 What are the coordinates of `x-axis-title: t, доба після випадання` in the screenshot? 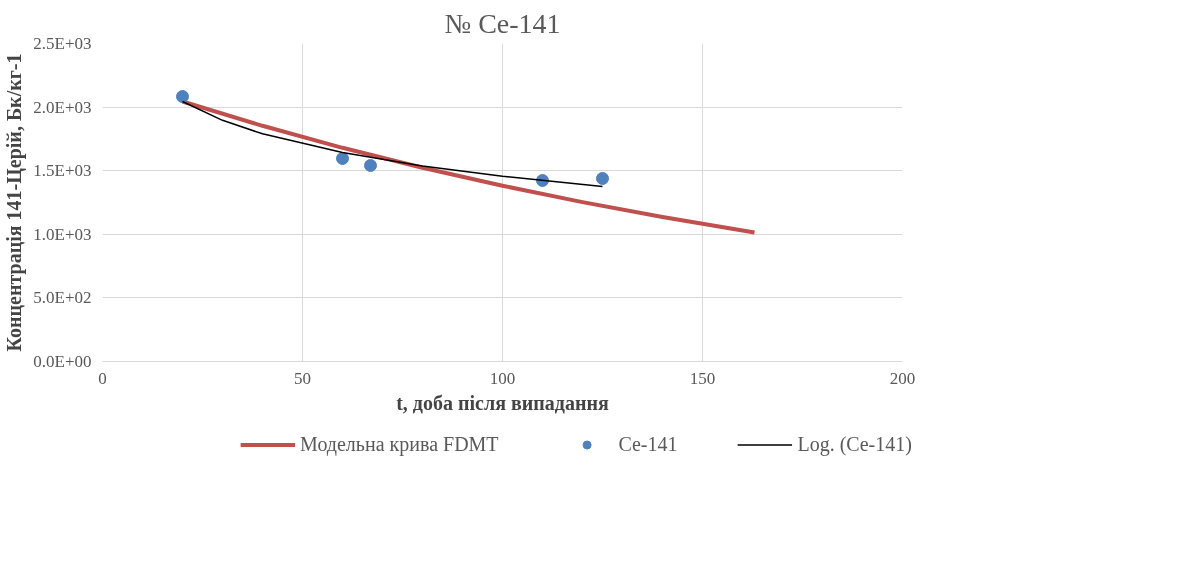 It's located at (502, 402).